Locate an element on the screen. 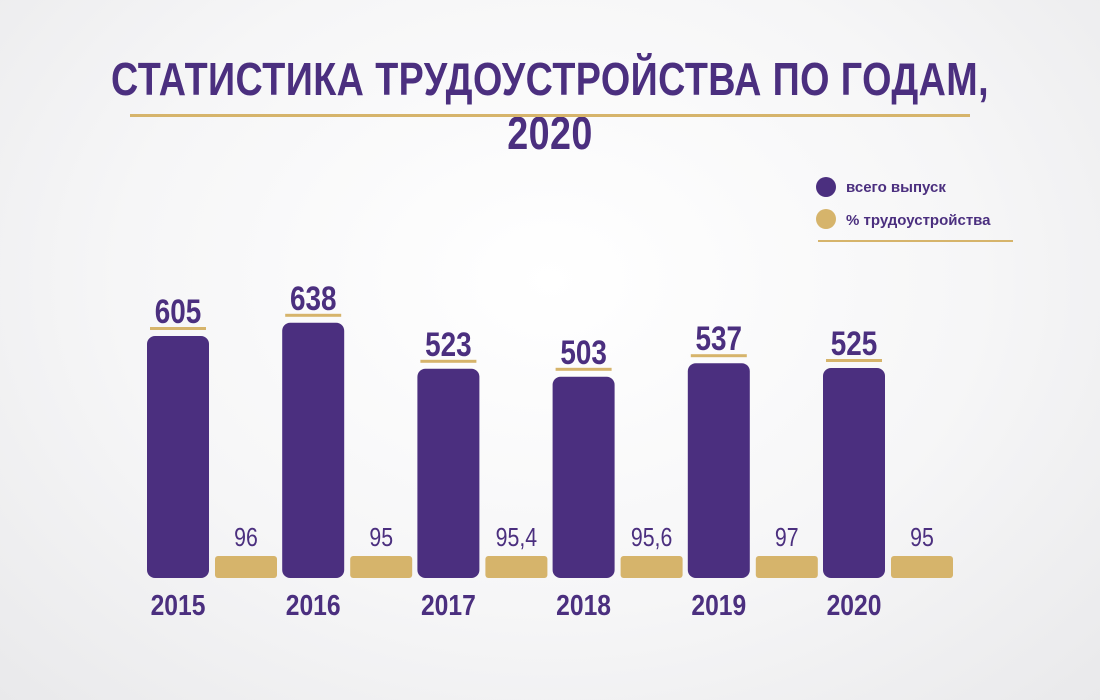  x-tick-label: 2019 is located at coordinates (718, 605).